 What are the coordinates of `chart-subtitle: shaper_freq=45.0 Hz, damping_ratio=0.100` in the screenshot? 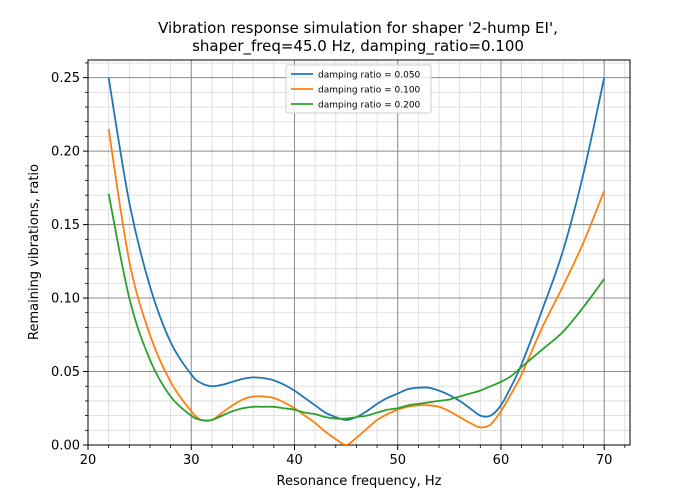 It's located at (358, 46).